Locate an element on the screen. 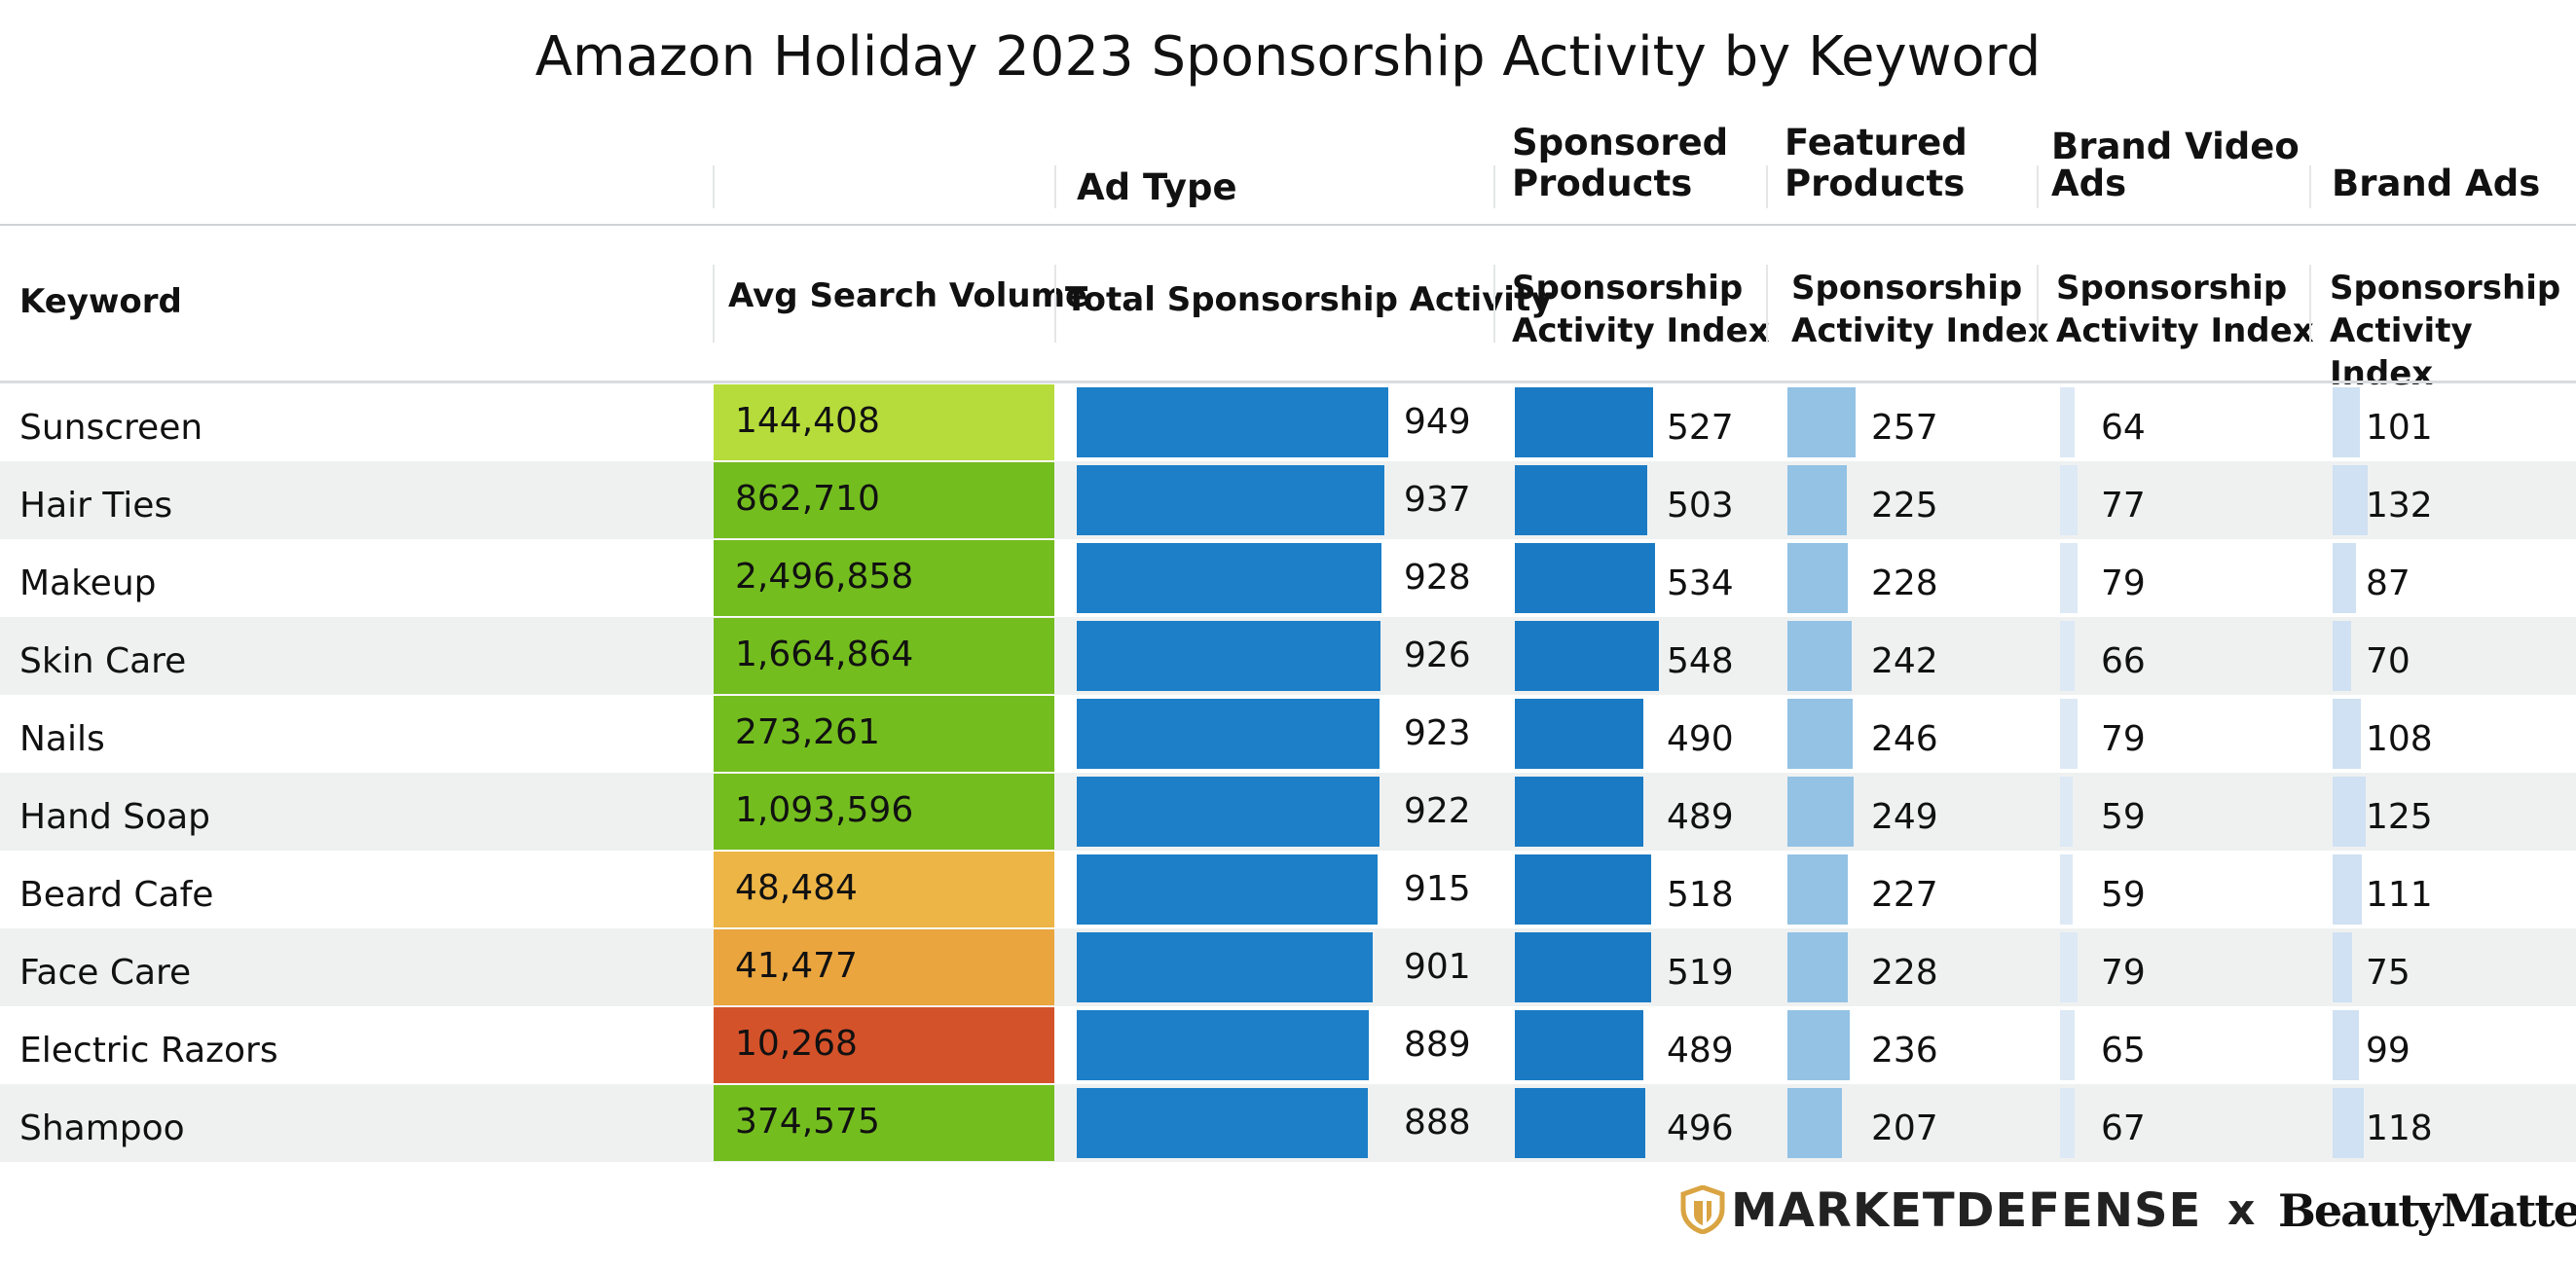 The width and height of the screenshot is (2576, 1271). brand-ads-value: 70 is located at coordinates (2388, 661).